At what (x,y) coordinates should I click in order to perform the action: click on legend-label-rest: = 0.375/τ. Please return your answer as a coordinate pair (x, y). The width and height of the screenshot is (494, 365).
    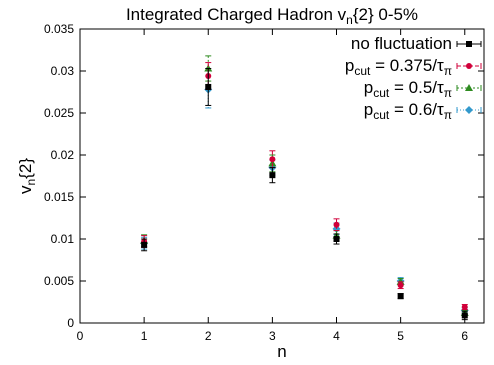
    Looking at the image, I should click on (407, 65).